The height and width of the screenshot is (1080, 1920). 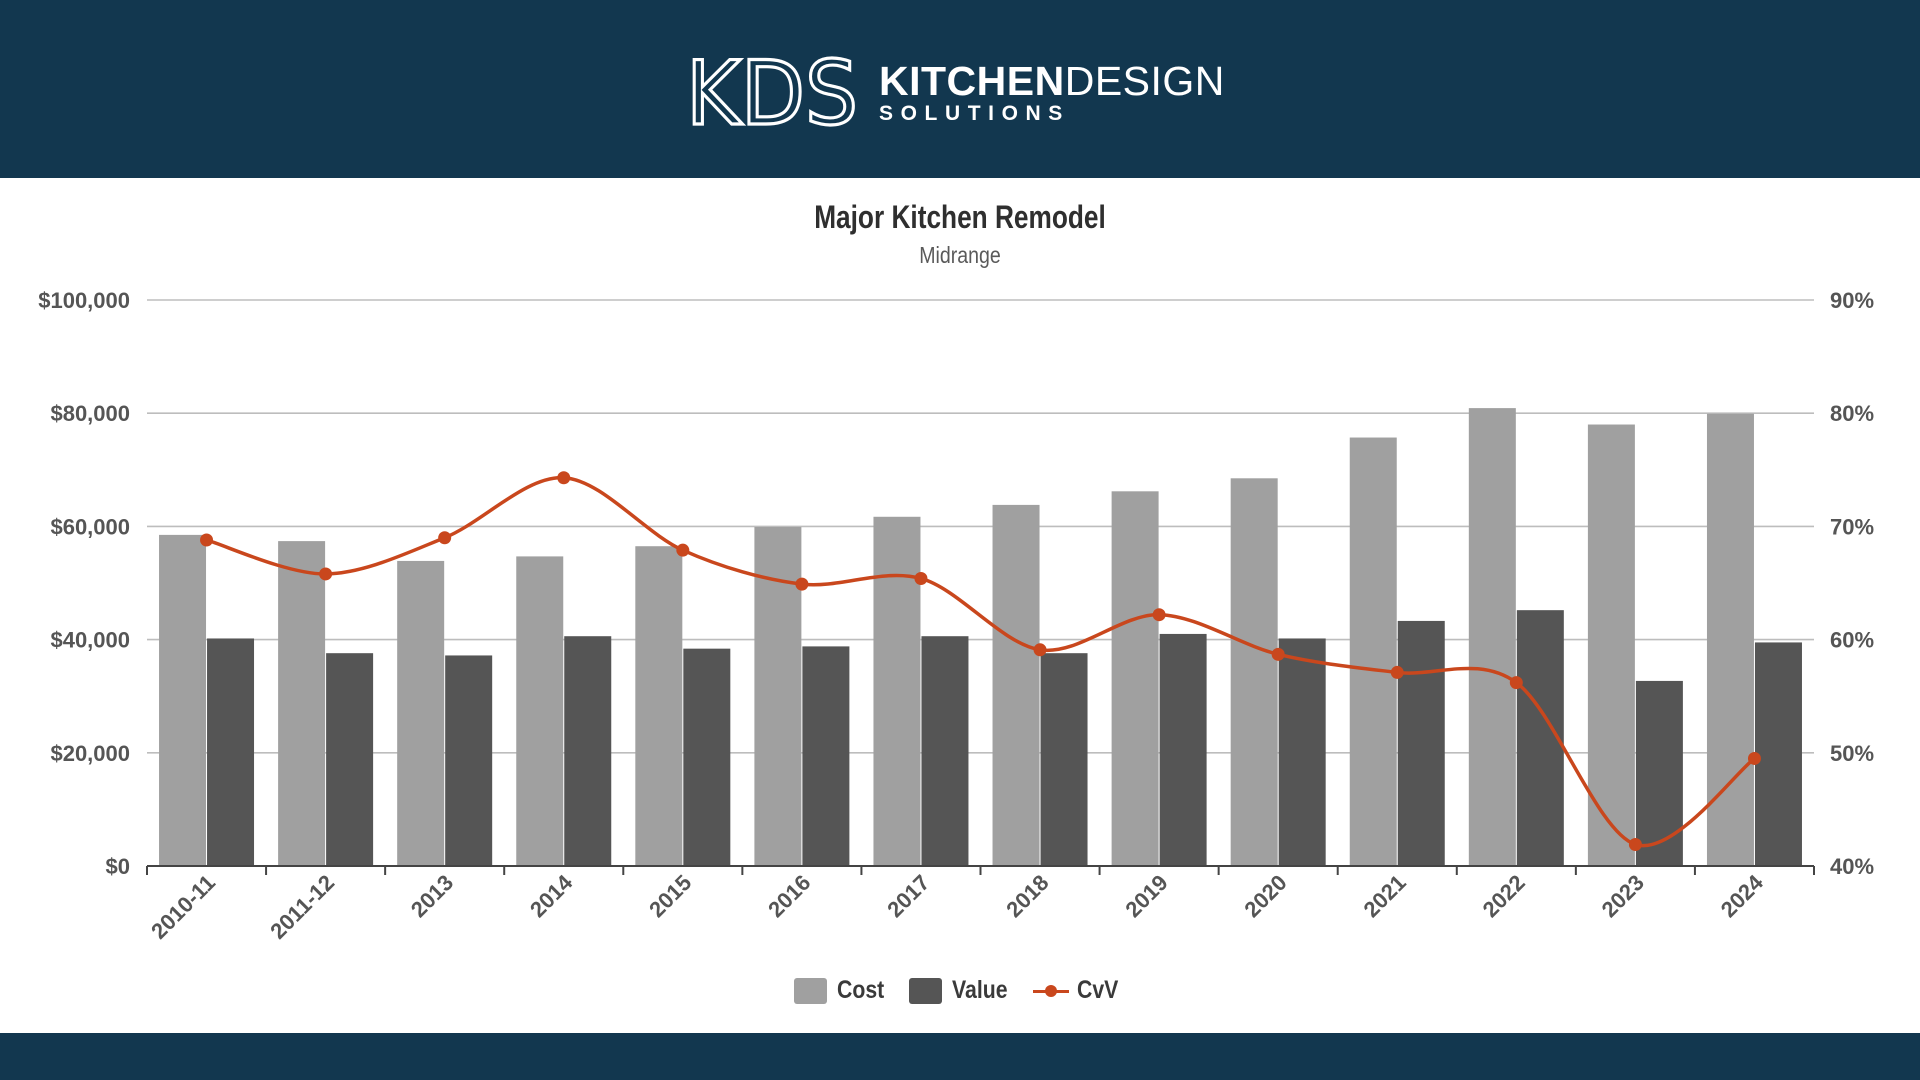 I want to click on legend-item-cost: Cost, so click(x=843, y=990).